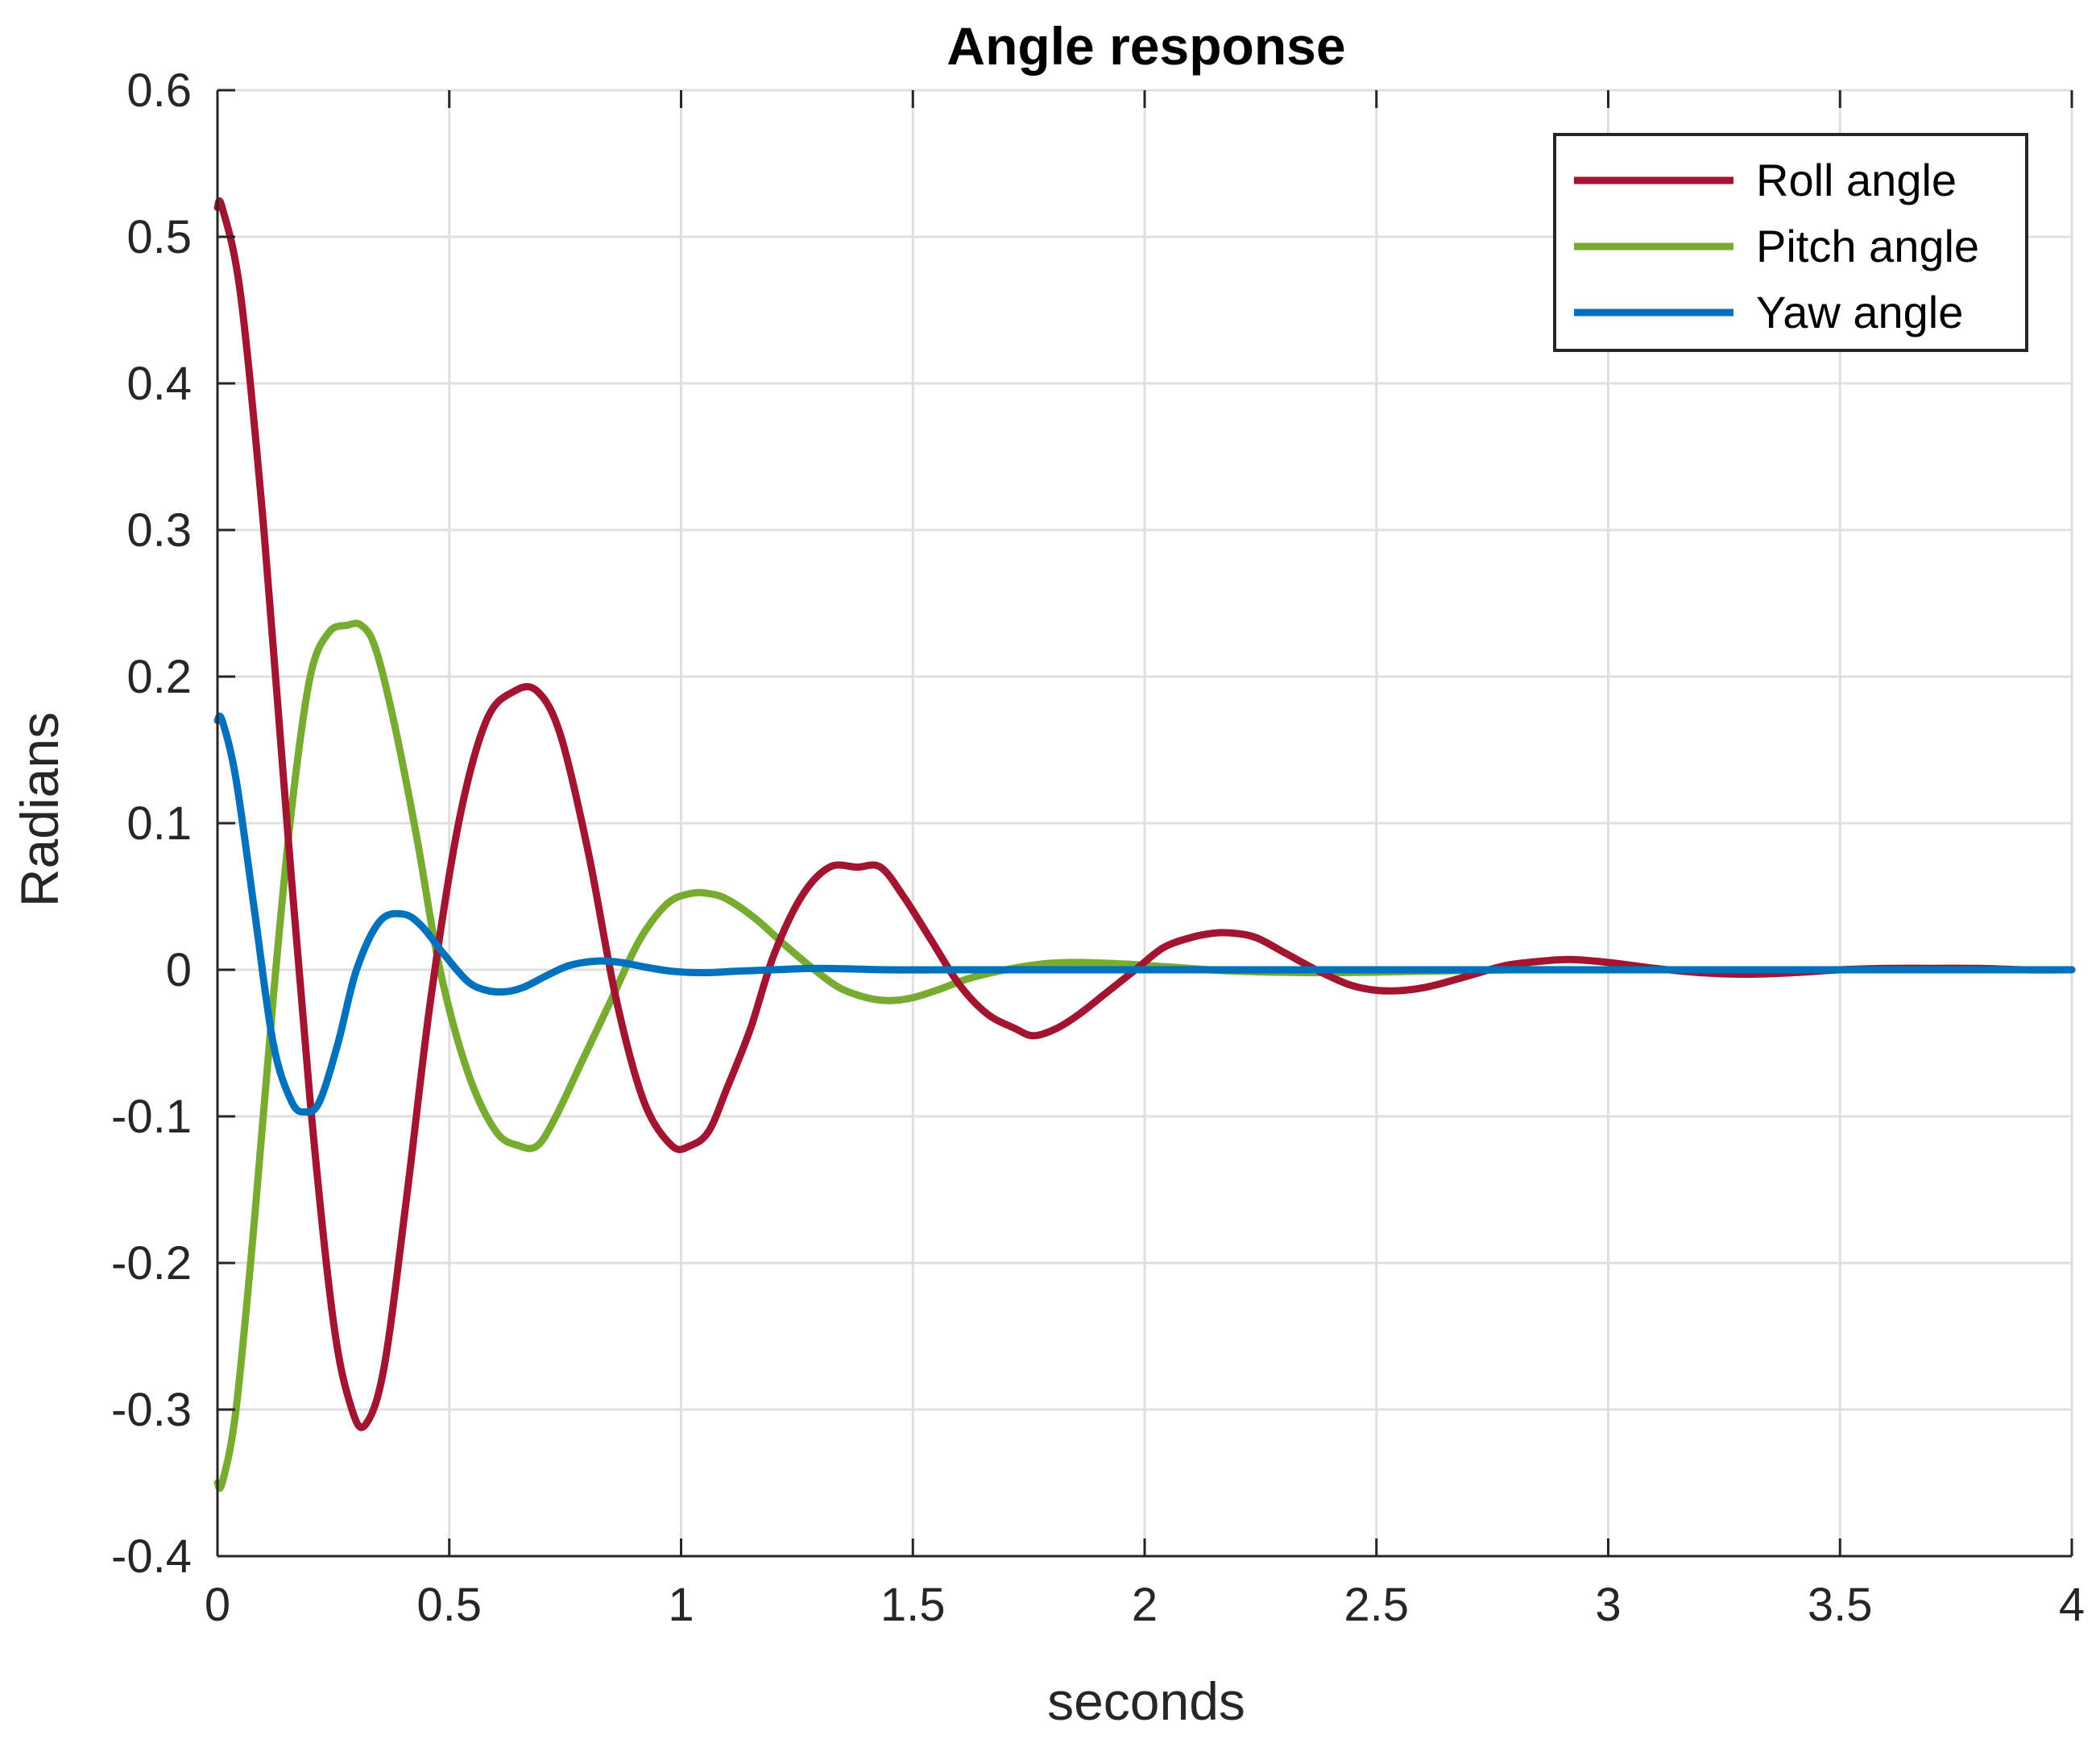 This screenshot has width=2100, height=1739. What do you see at coordinates (1145, 46) in the screenshot?
I see `chart-title: Angle response` at bounding box center [1145, 46].